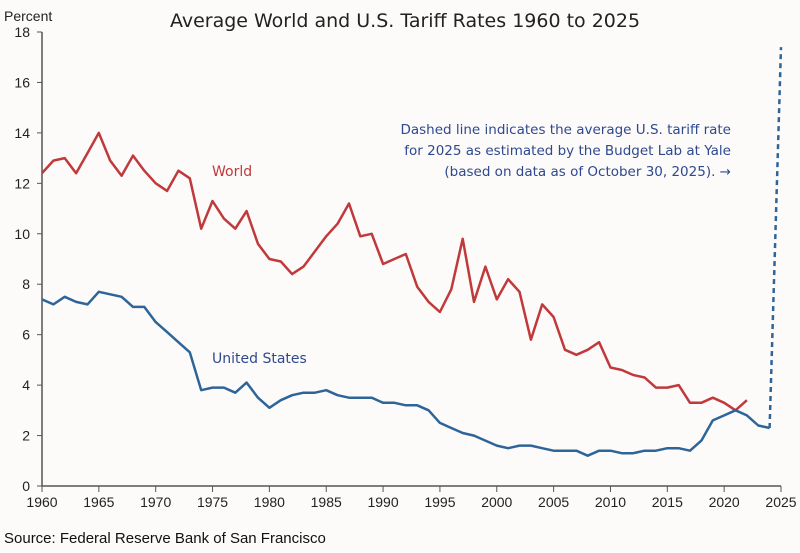 This screenshot has width=800, height=553. Describe the element at coordinates (232, 172) in the screenshot. I see `series-label-world: World` at that location.